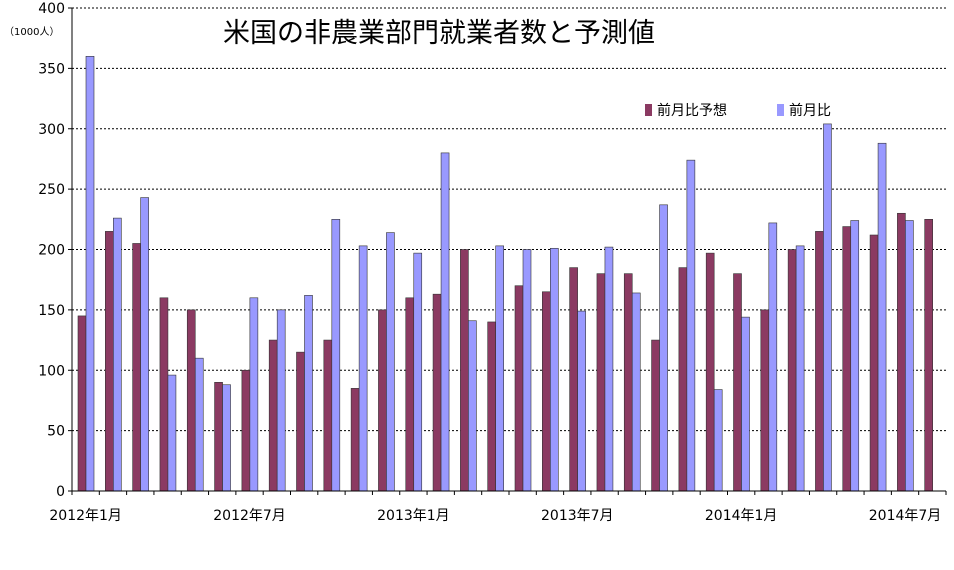 The height and width of the screenshot is (570, 954). Describe the element at coordinates (648, 110) in the screenshot. I see `legend-swatch-forecast` at that location.